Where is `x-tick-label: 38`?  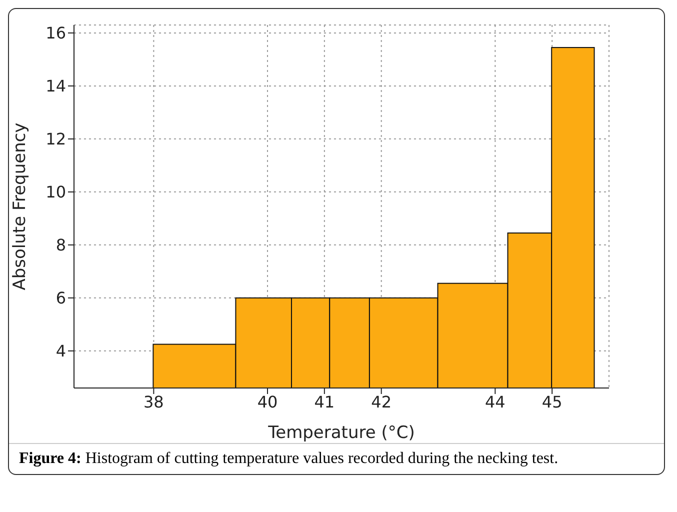
x-tick-label: 38 is located at coordinates (154, 402).